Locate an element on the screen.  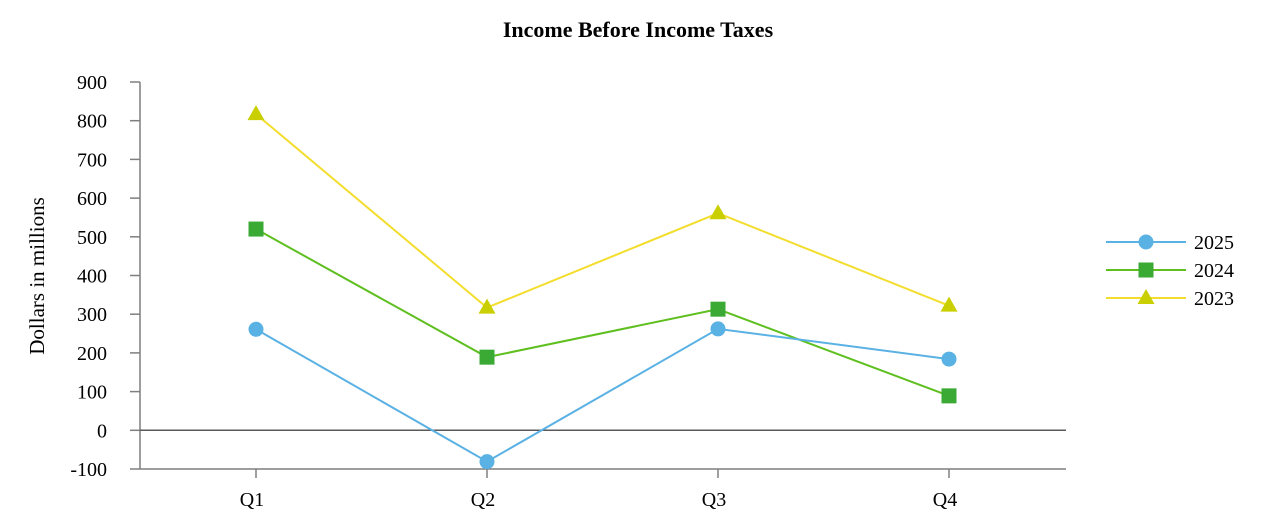
data-point-2024-Q1 is located at coordinates (256, 229).